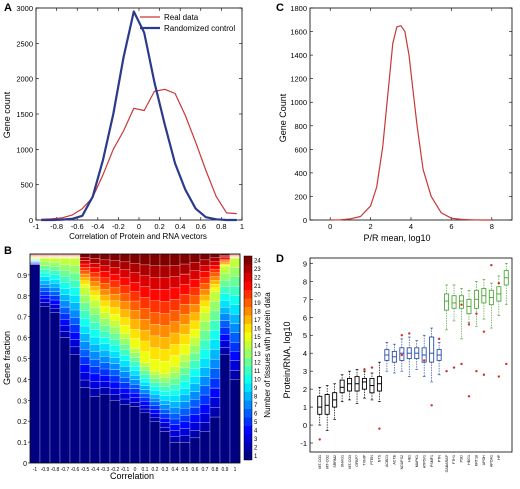 Image resolution: width=520 pixels, height=489 pixels. Describe the element at coordinates (105, 470) in the screenshot. I see `x-tick-label: -0.3` at that location.